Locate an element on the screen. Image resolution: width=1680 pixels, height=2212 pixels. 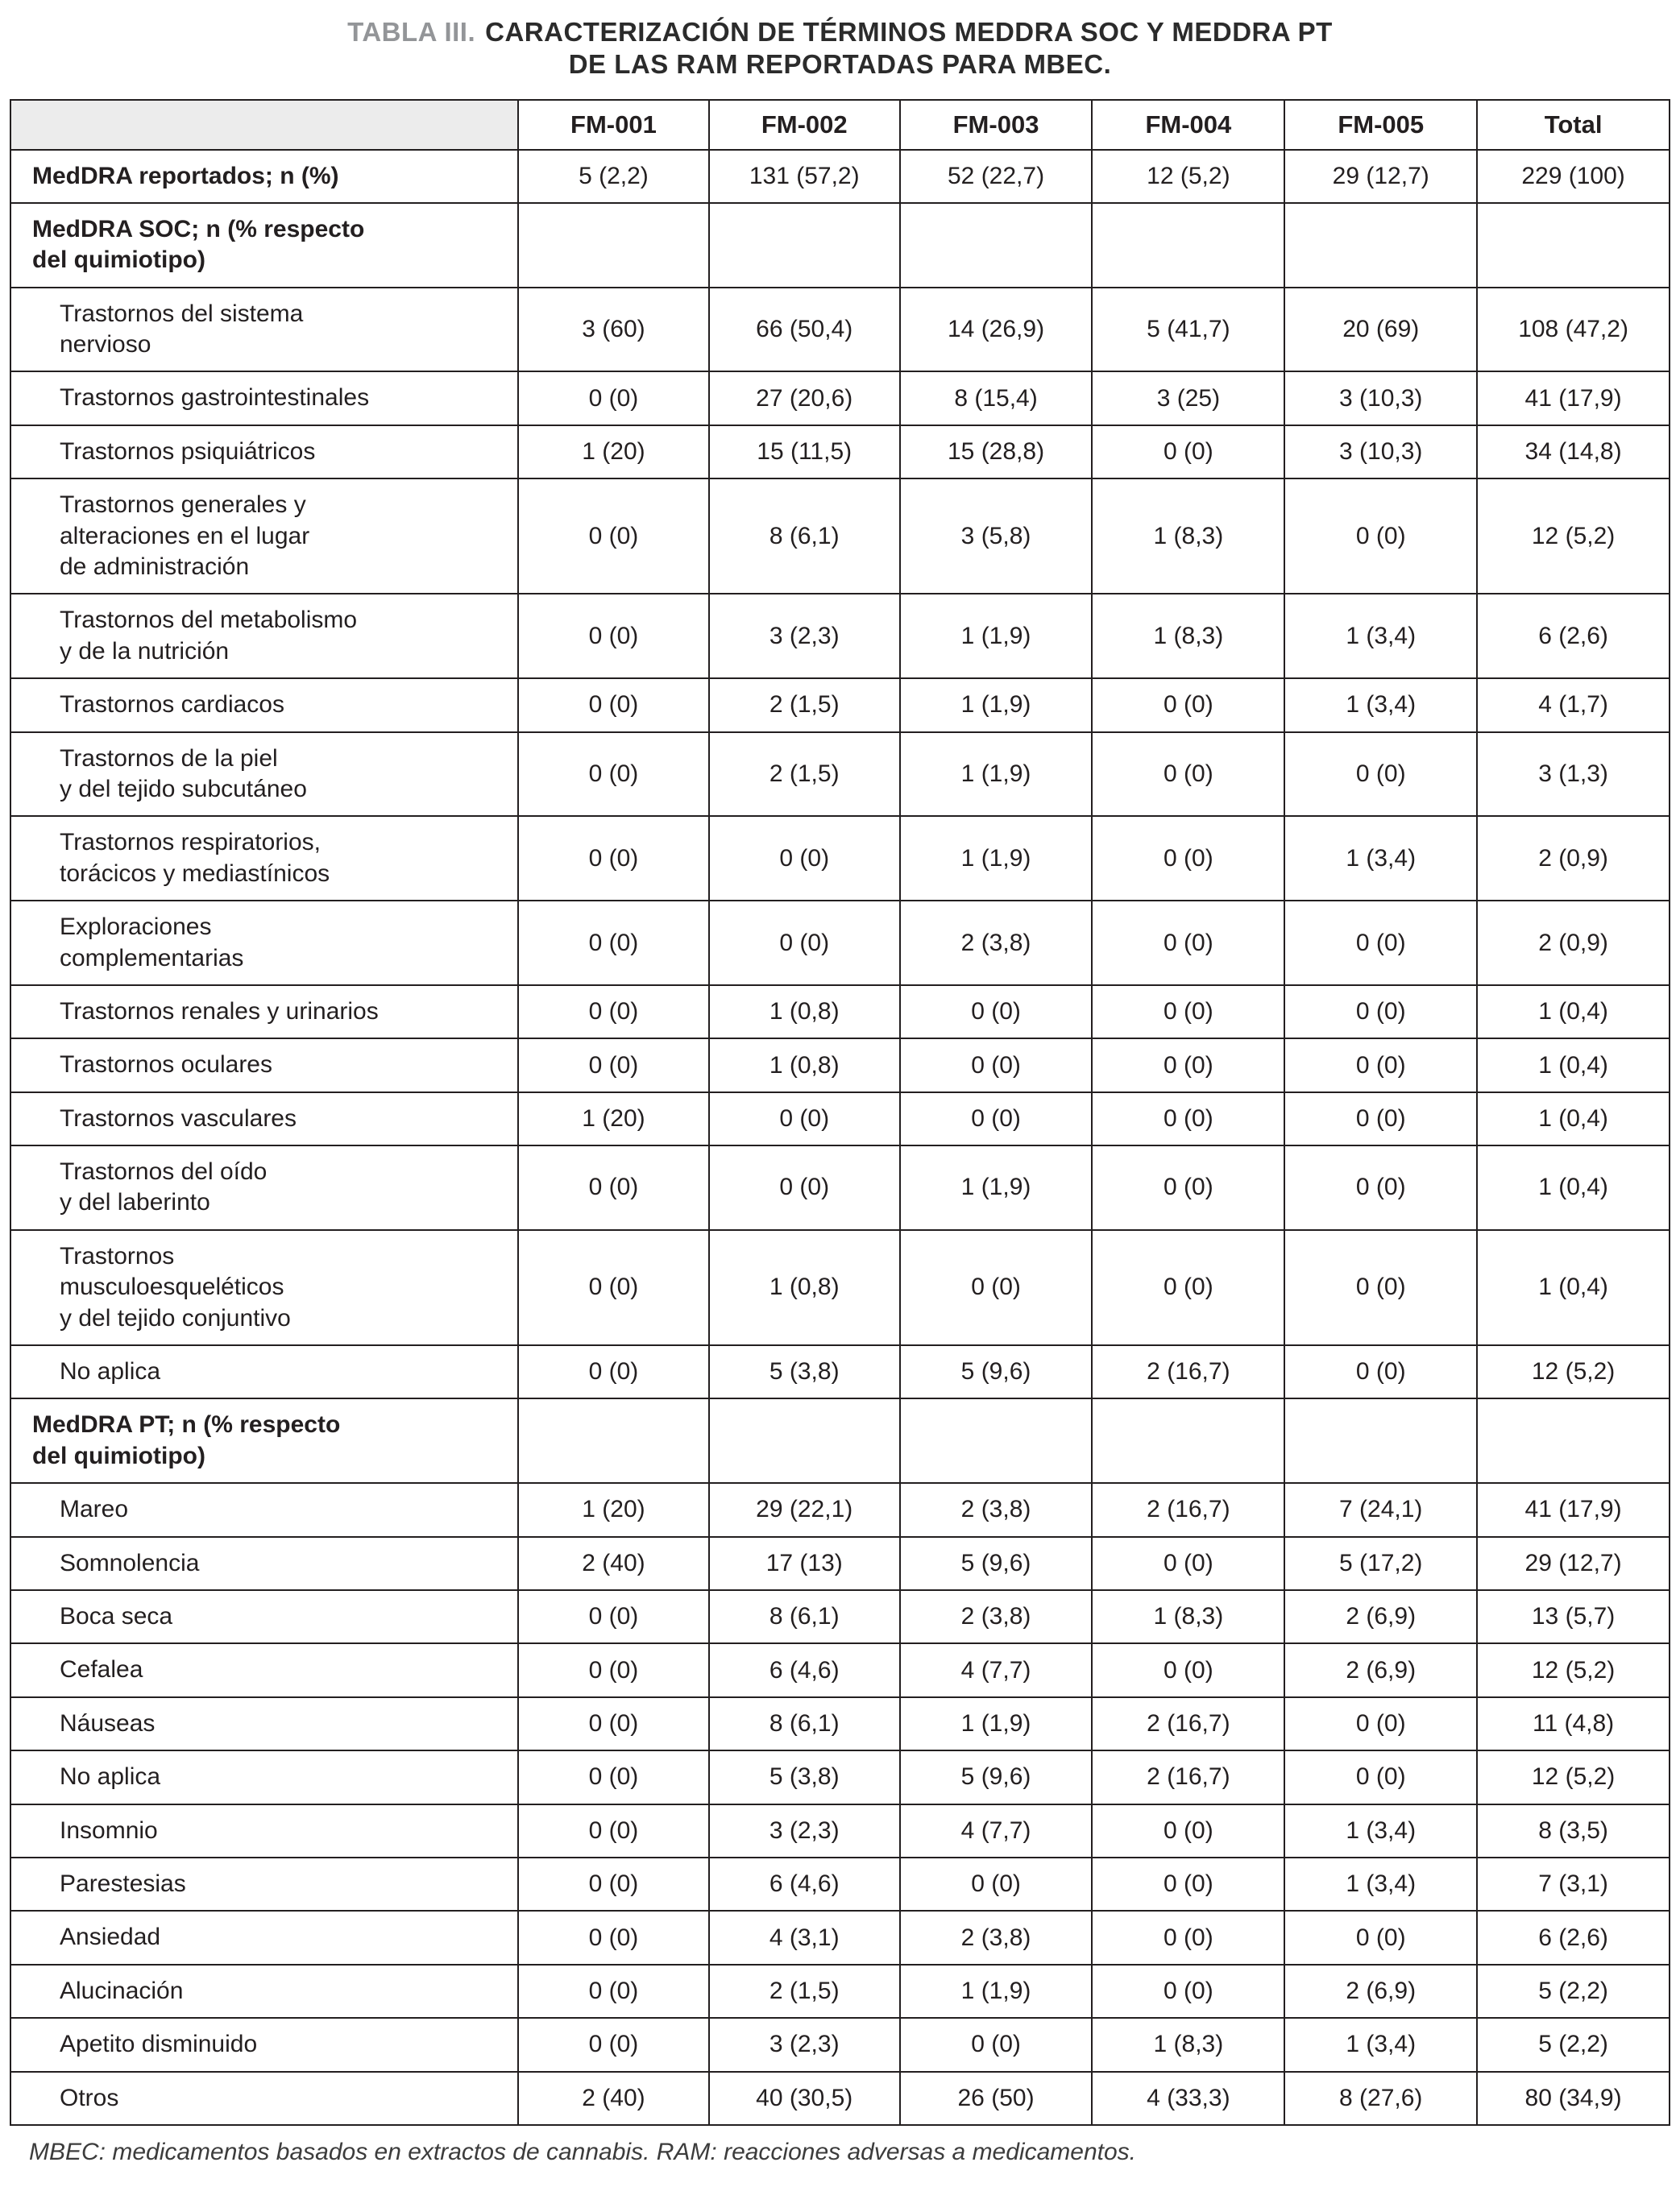
data-cell: 6 (2,6) is located at coordinates (1573, 636).